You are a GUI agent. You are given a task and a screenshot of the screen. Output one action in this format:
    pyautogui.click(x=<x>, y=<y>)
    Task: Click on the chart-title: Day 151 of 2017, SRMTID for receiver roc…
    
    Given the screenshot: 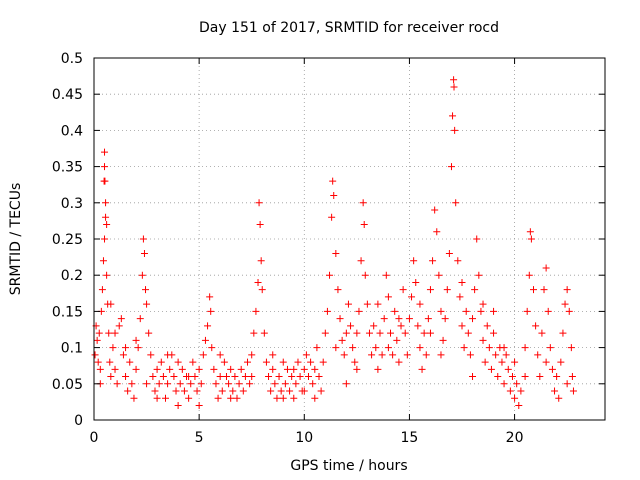 What is the action you would take?
    pyautogui.click(x=349, y=28)
    